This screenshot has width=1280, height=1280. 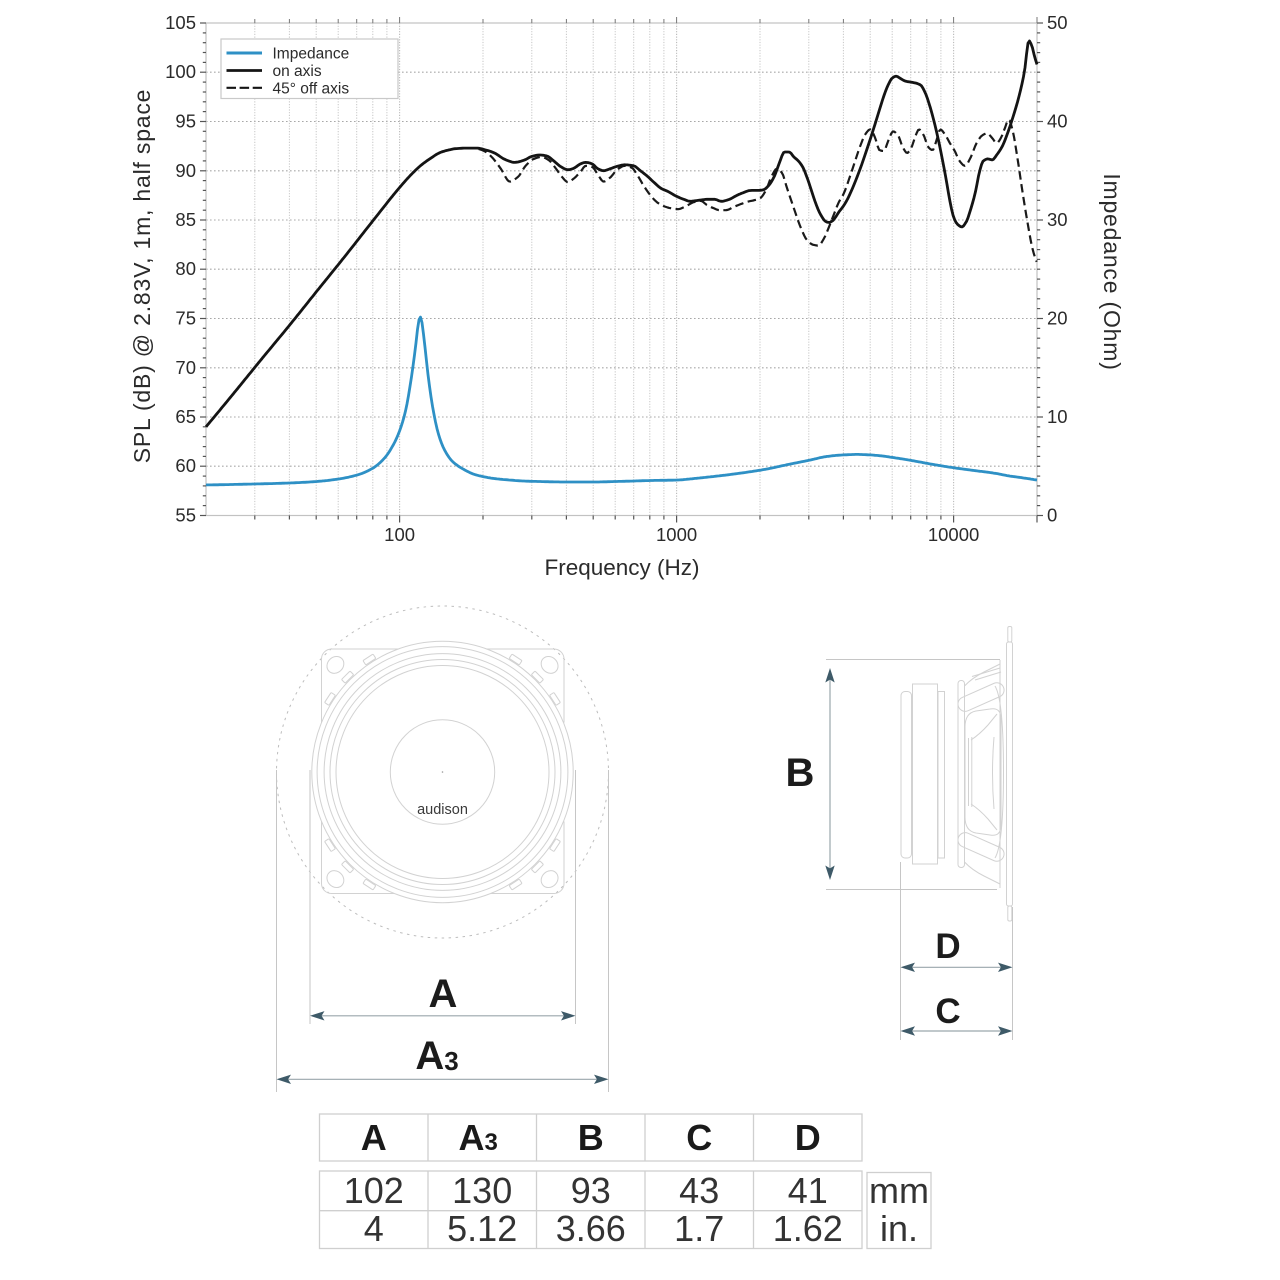 What do you see at coordinates (899, 1228) in the screenshot?
I see `svg-text: in.` at bounding box center [899, 1228].